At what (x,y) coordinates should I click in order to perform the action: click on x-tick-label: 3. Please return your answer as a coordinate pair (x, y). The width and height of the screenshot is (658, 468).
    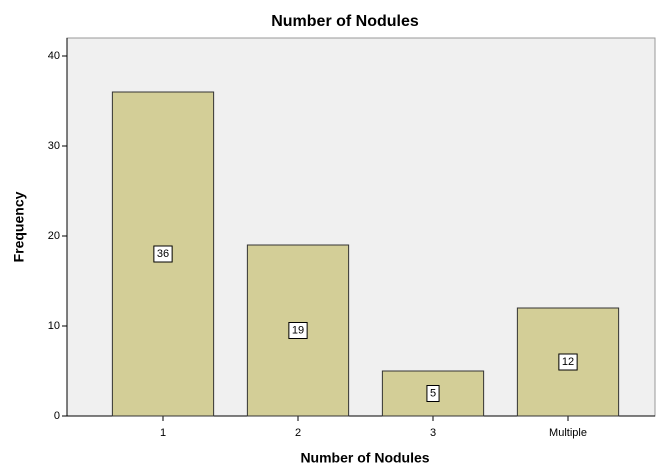
    Looking at the image, I should click on (433, 433).